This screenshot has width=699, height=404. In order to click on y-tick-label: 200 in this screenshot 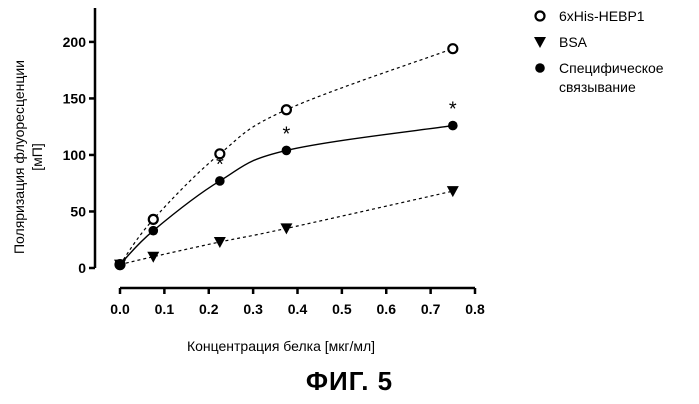, I will do `click(75, 42)`.